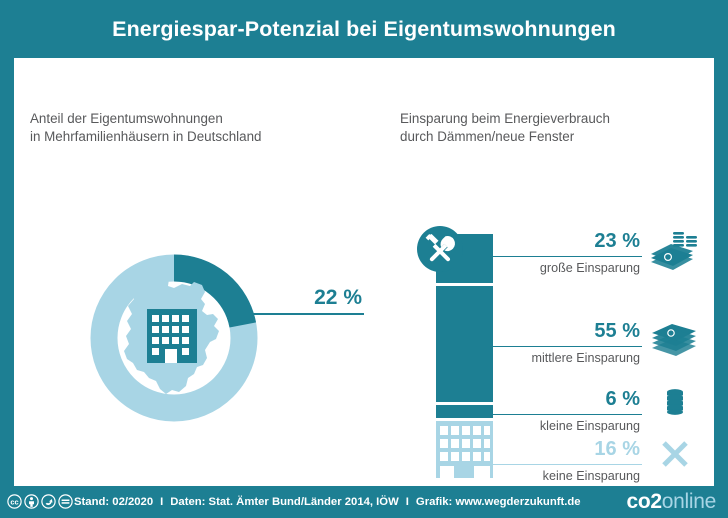 The width and height of the screenshot is (728, 518). I want to click on stacked-bar-chart, so click(464, 356).